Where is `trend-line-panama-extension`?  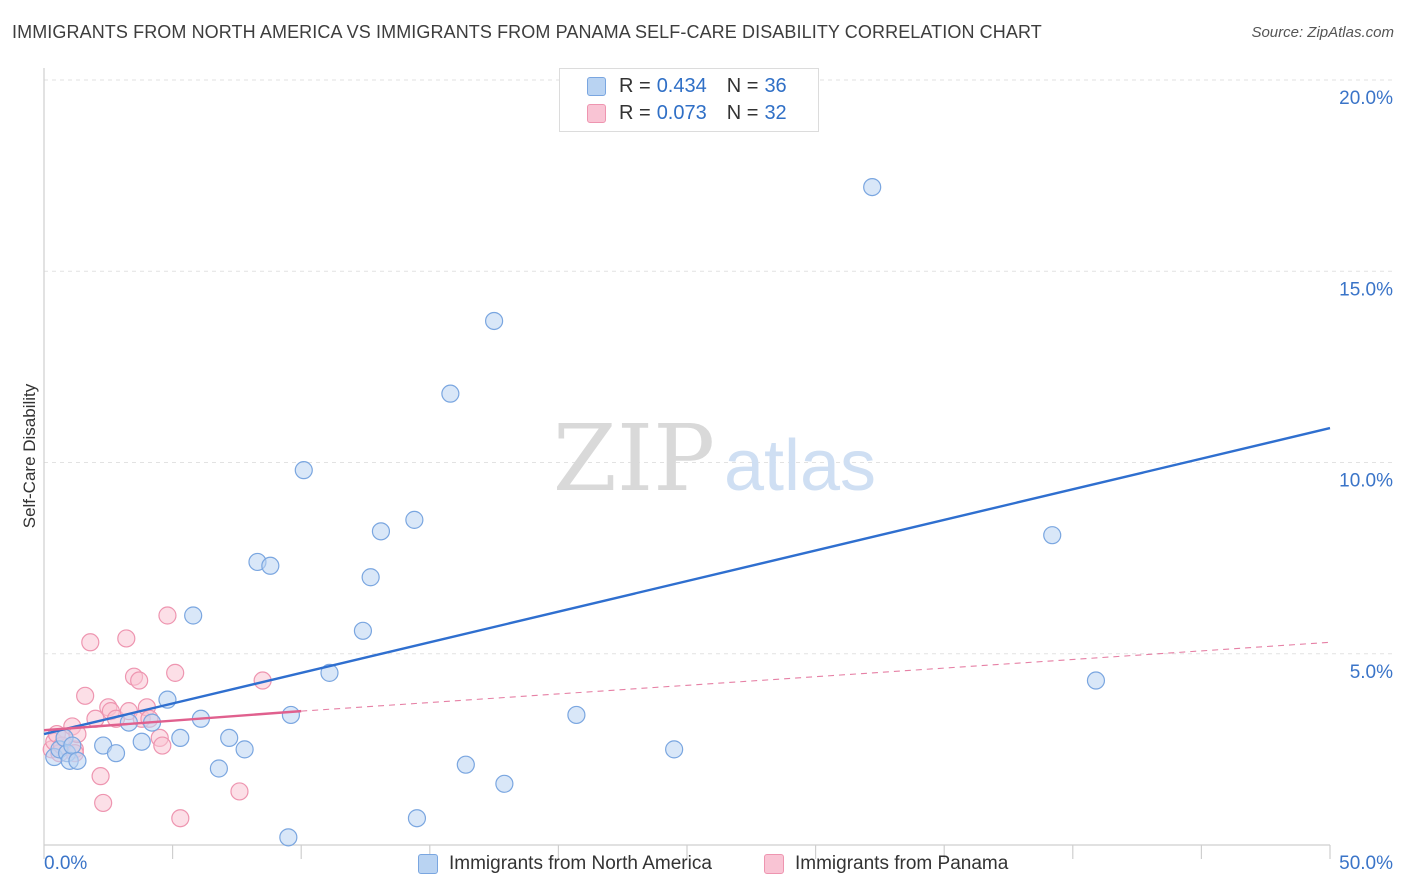
trend-line-panama-extension is located at coordinates (816, 676).